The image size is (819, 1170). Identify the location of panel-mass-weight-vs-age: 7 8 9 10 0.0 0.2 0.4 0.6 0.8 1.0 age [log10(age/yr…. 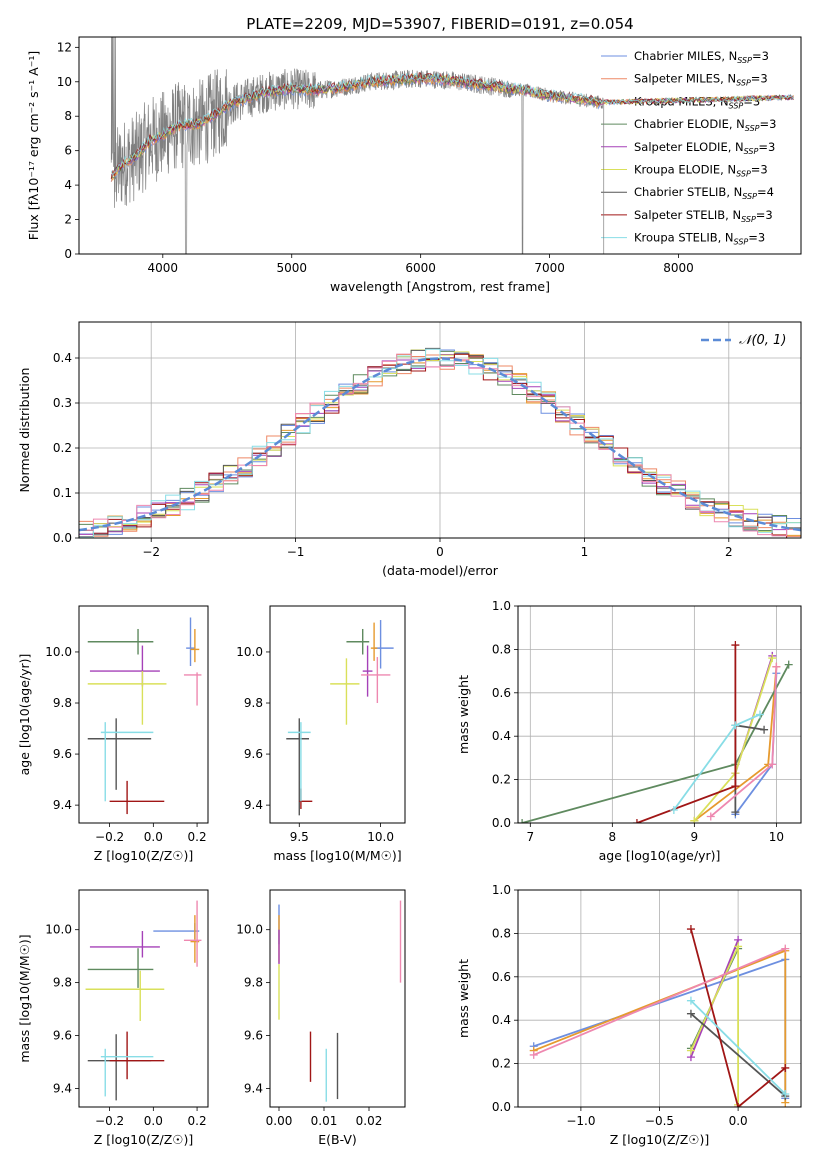
(629, 731).